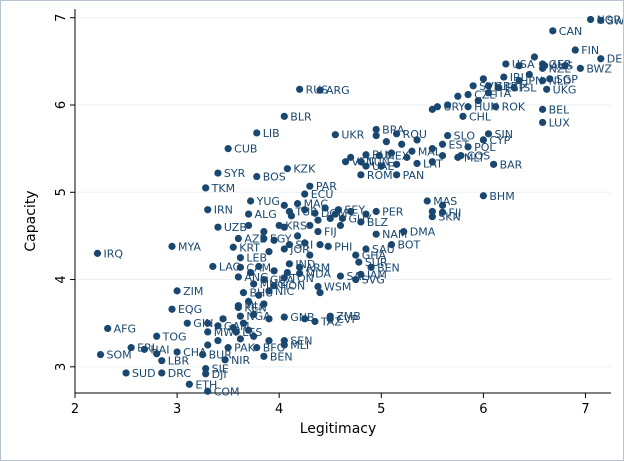 The height and width of the screenshot is (461, 624). I want to click on point-label: HON, so click(292, 286).